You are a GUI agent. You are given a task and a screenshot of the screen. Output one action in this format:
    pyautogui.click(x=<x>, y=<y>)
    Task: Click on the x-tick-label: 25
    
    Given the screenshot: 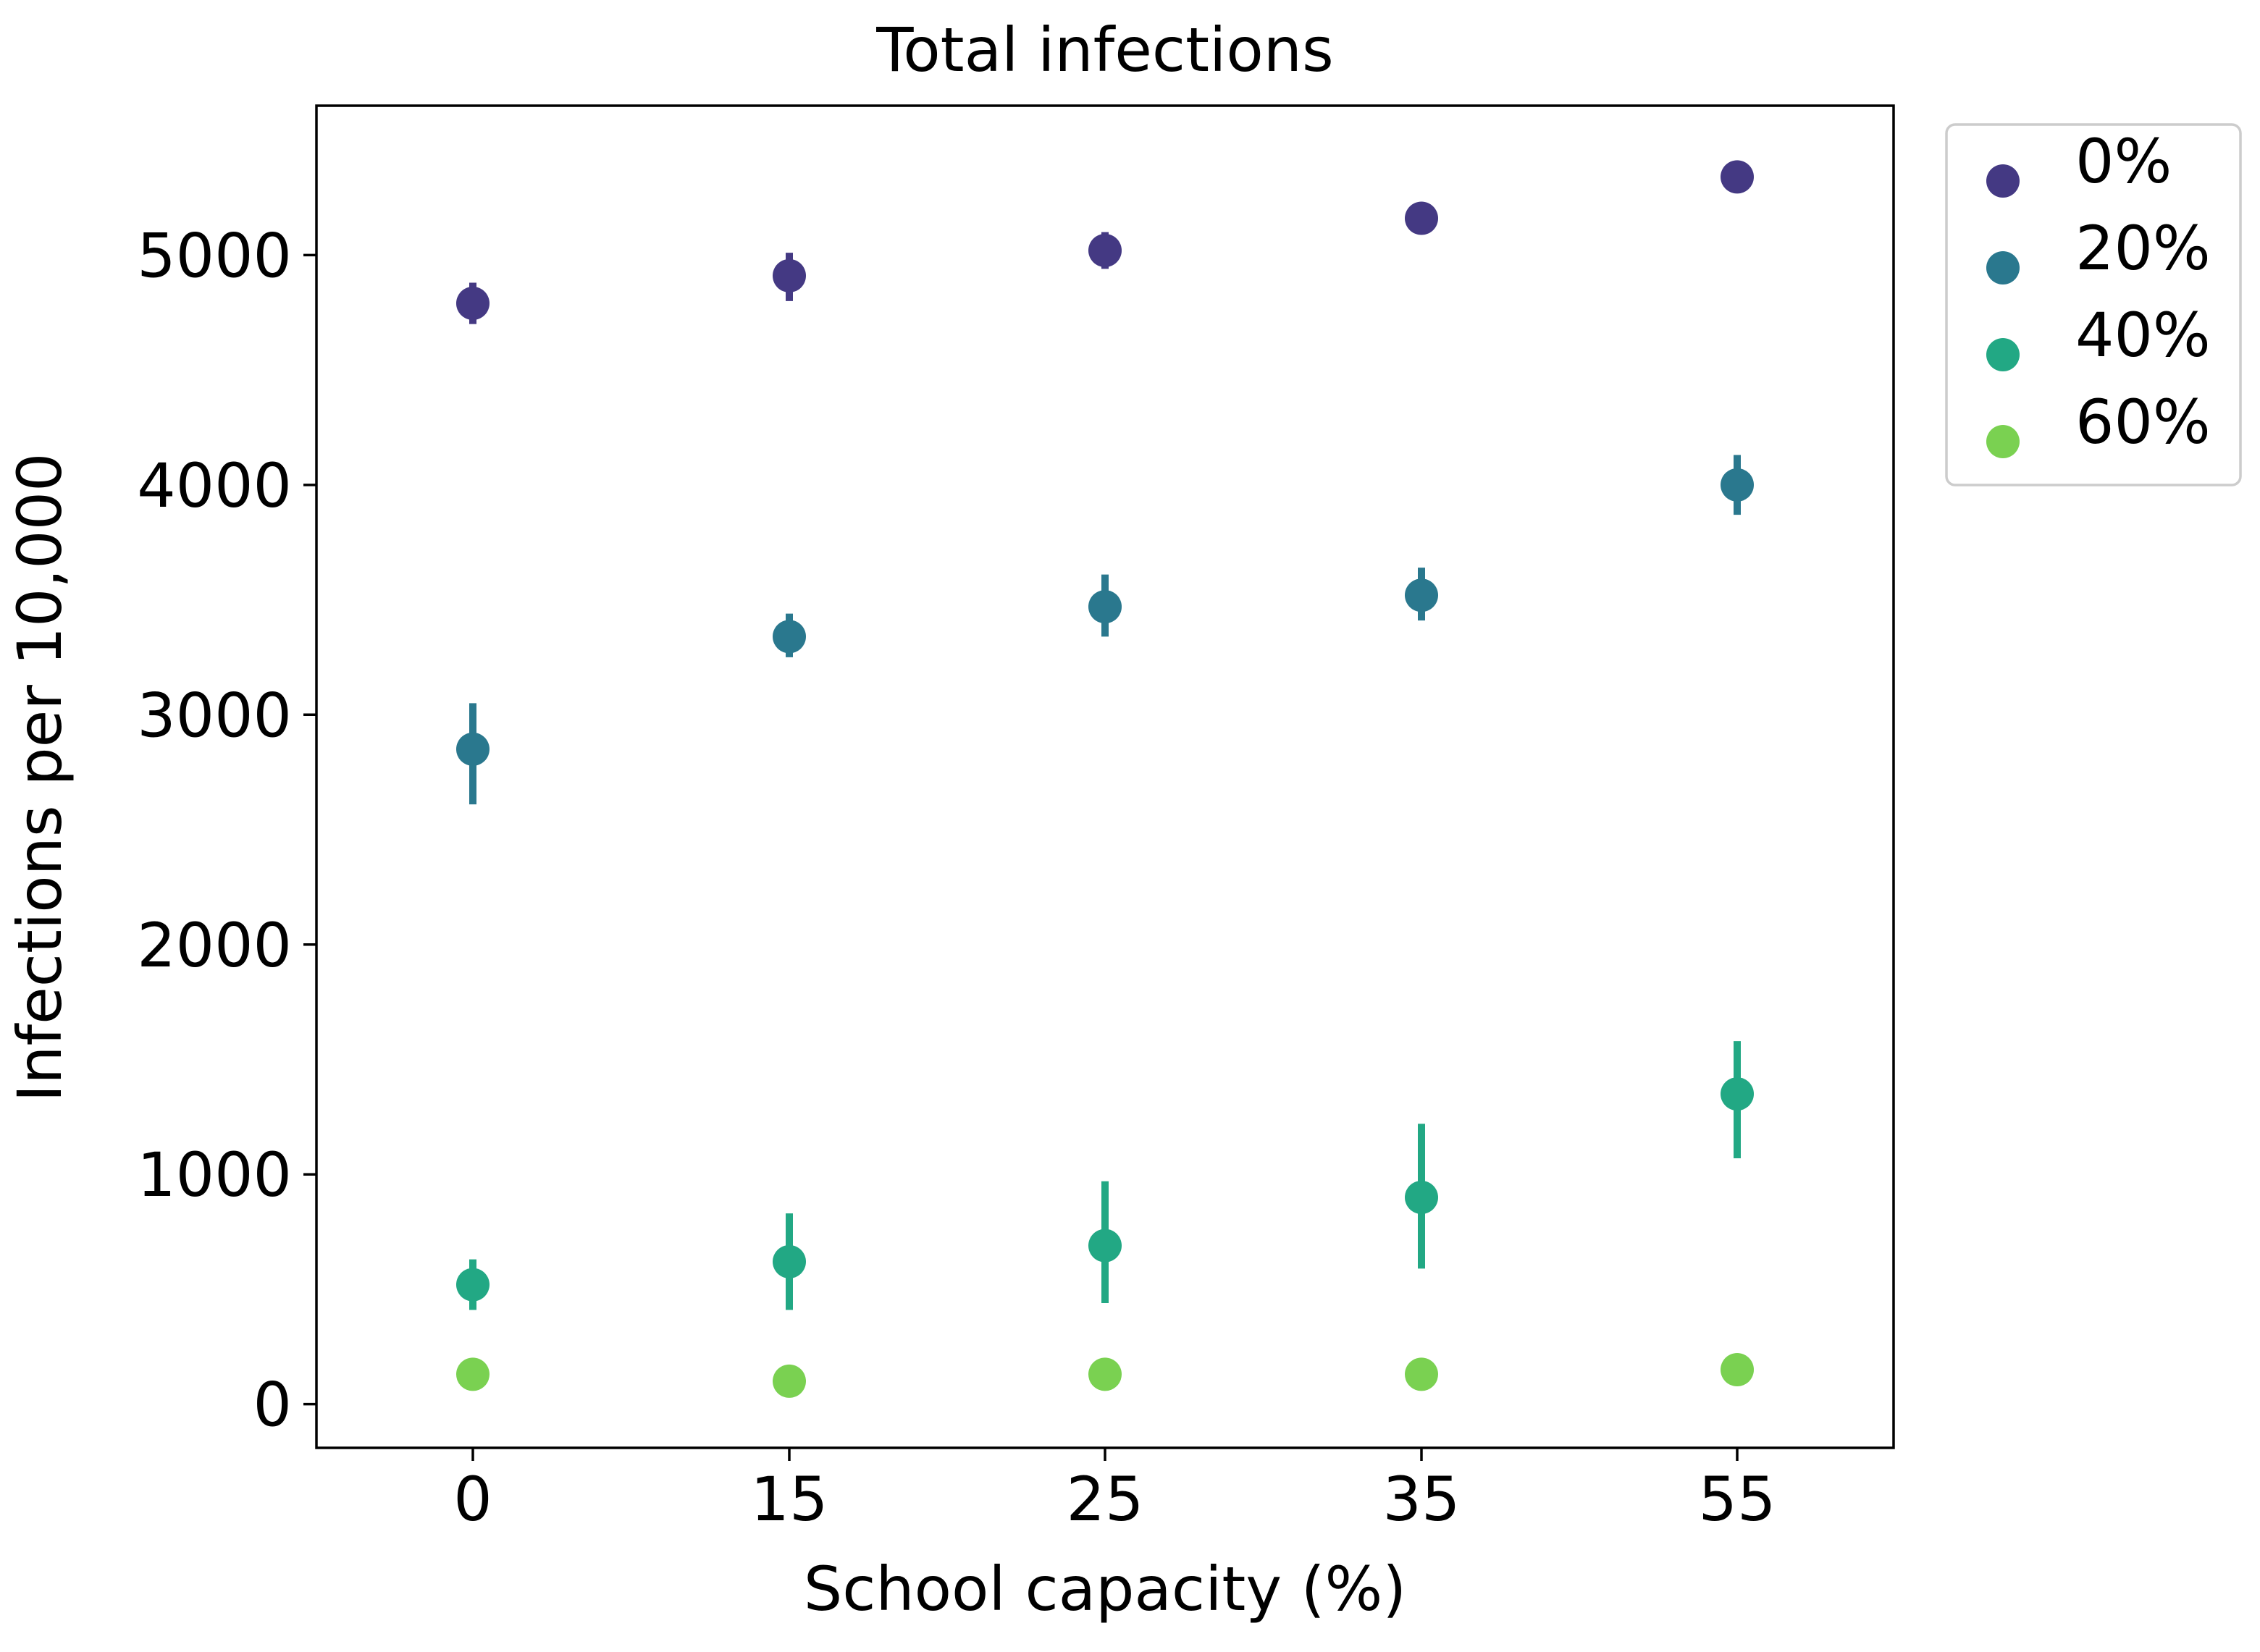 What is the action you would take?
    pyautogui.click(x=1105, y=1499)
    